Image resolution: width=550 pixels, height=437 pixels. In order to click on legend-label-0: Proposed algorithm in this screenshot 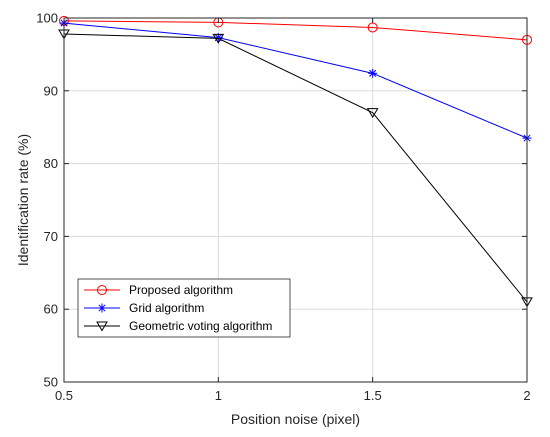, I will do `click(181, 290)`.